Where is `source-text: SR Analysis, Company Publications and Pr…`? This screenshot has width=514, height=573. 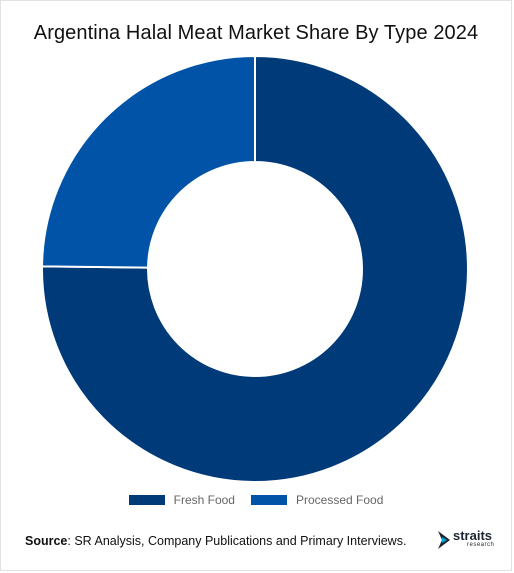 source-text: SR Analysis, Company Publications and Pr… is located at coordinates (240, 541).